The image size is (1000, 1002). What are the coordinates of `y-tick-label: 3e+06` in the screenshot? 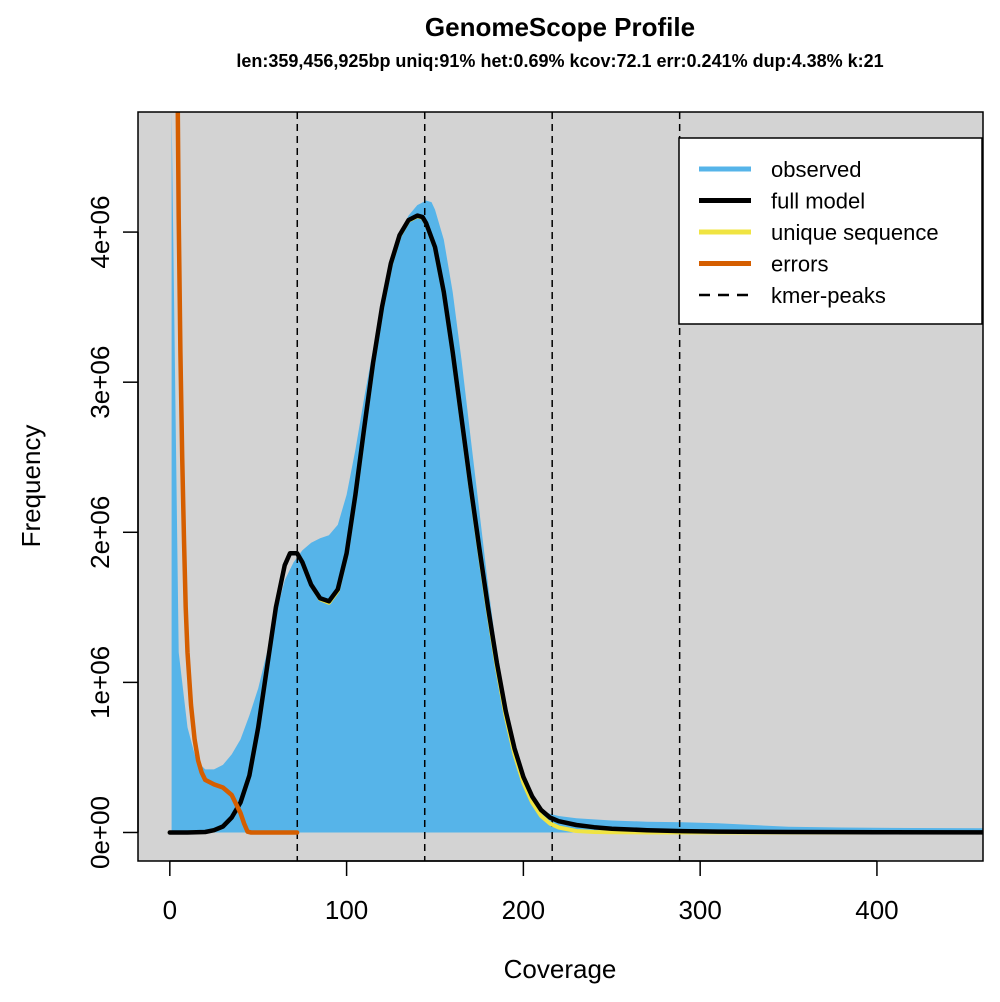 It's located at (100, 382).